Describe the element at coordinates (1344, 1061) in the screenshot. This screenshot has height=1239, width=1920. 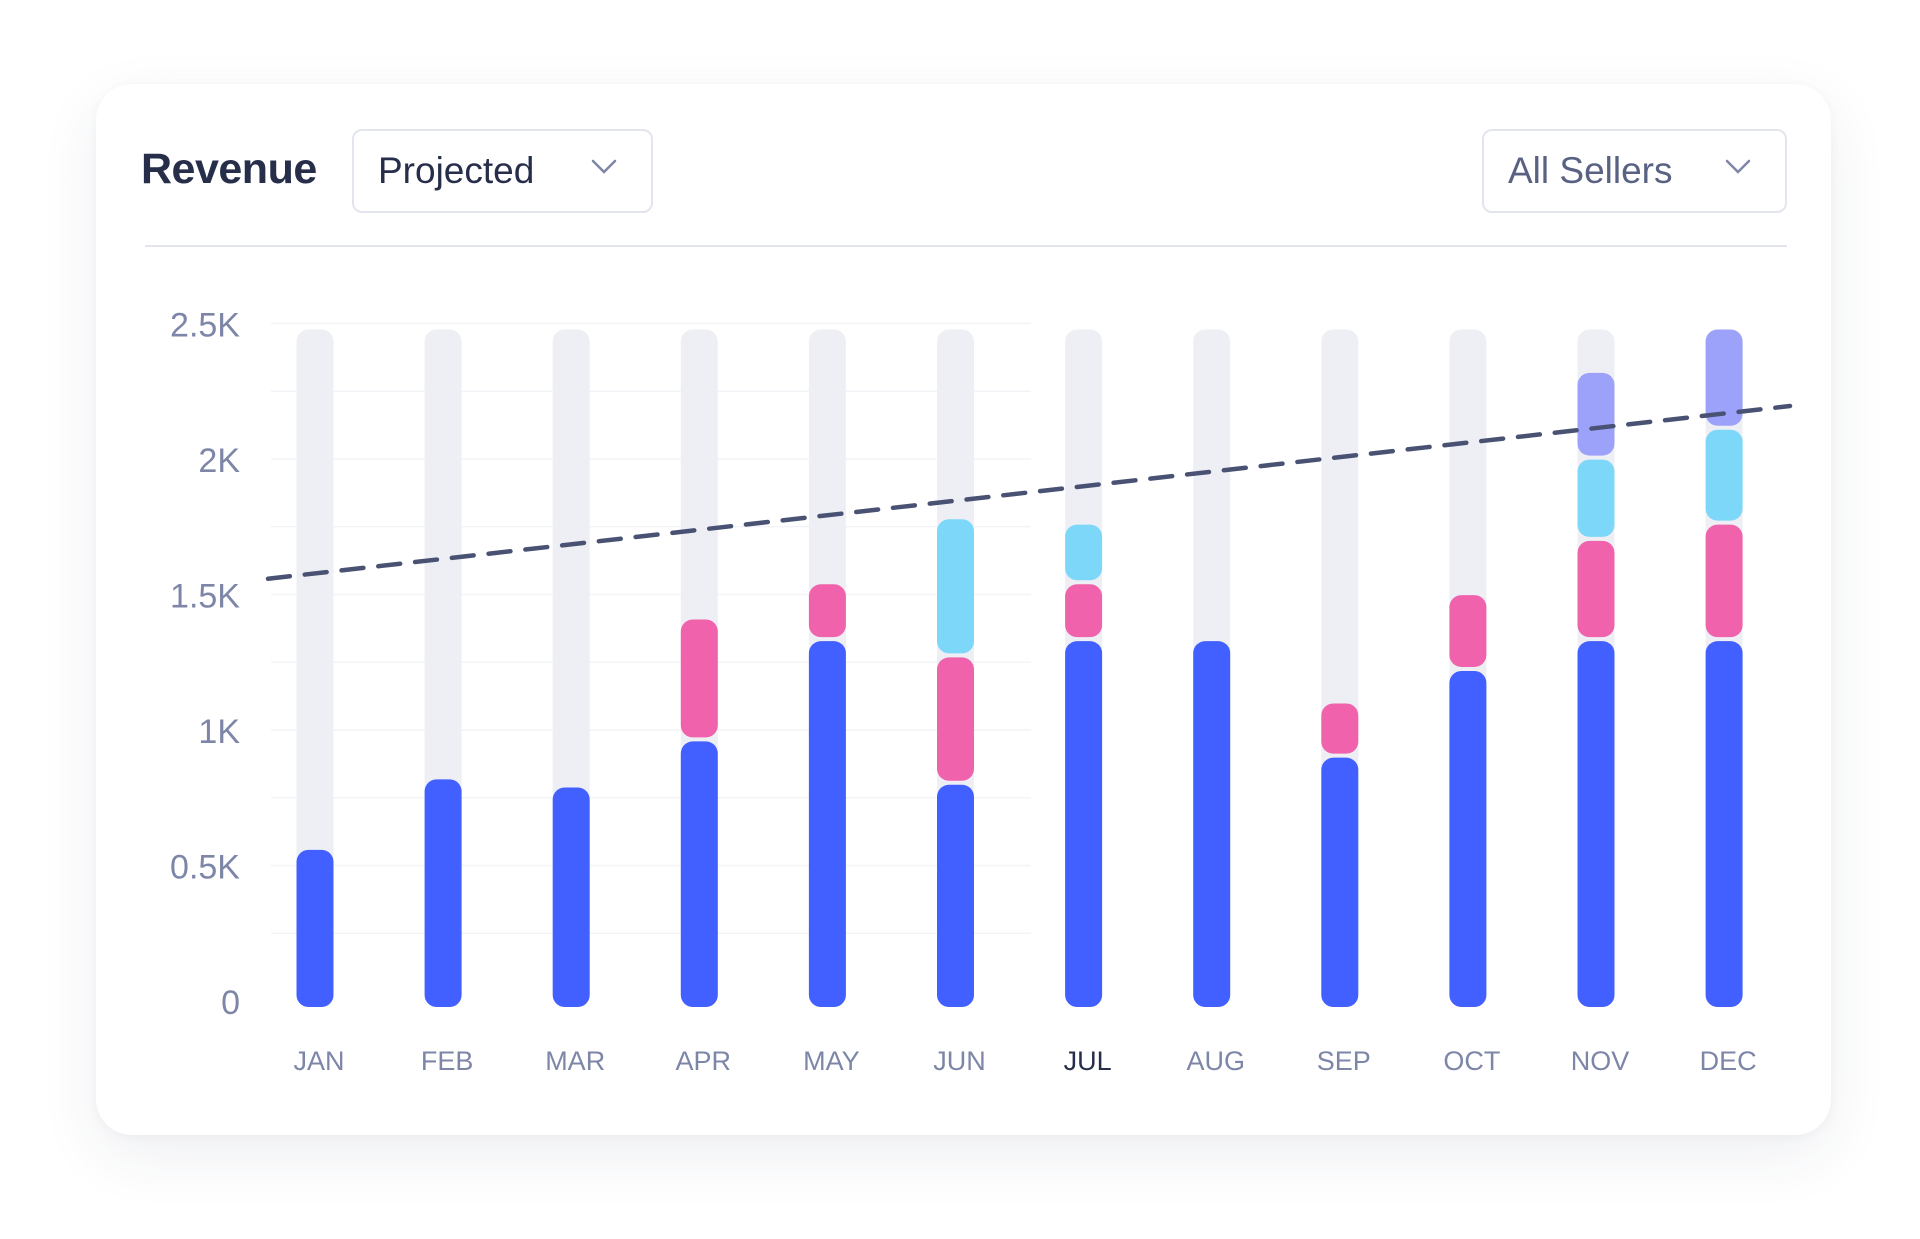
I see `x-tick-label: SEP` at that location.